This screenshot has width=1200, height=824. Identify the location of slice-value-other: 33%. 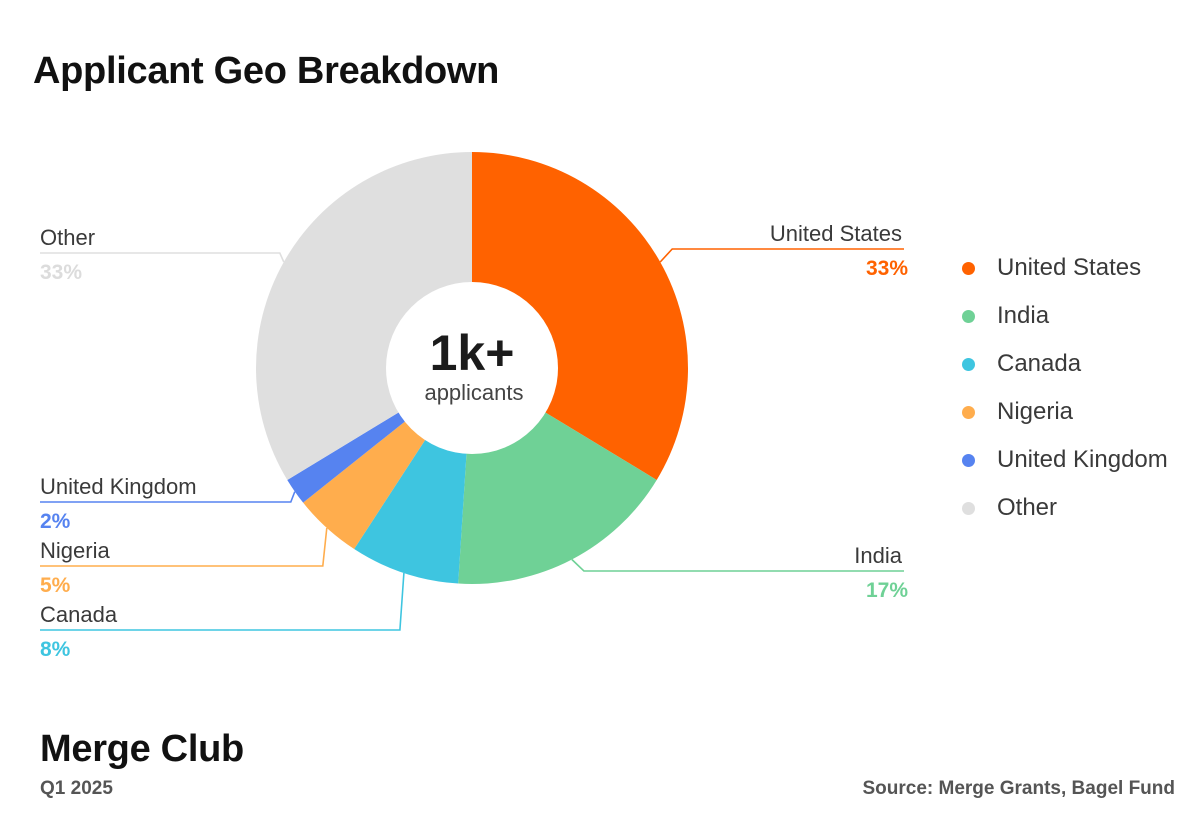
(61, 272).